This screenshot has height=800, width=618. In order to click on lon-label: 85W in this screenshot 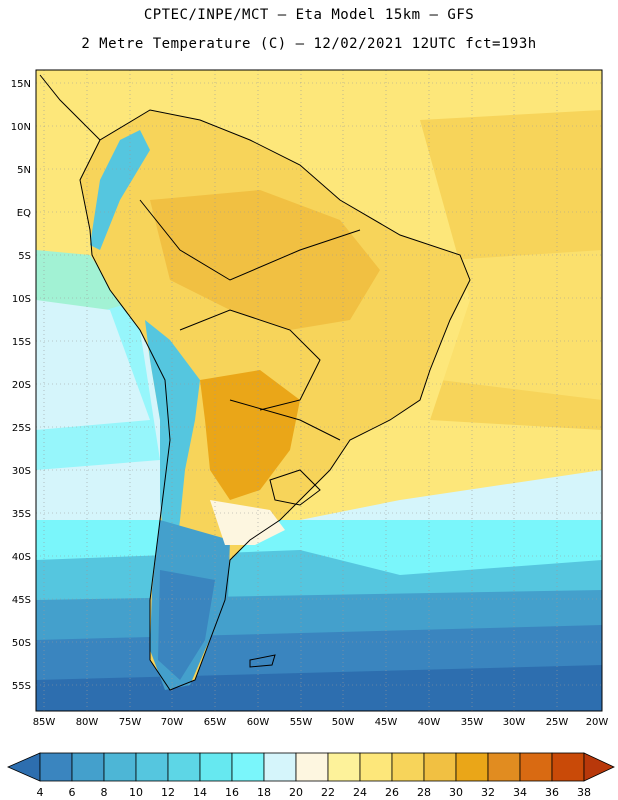, I will do `click(44, 722)`.